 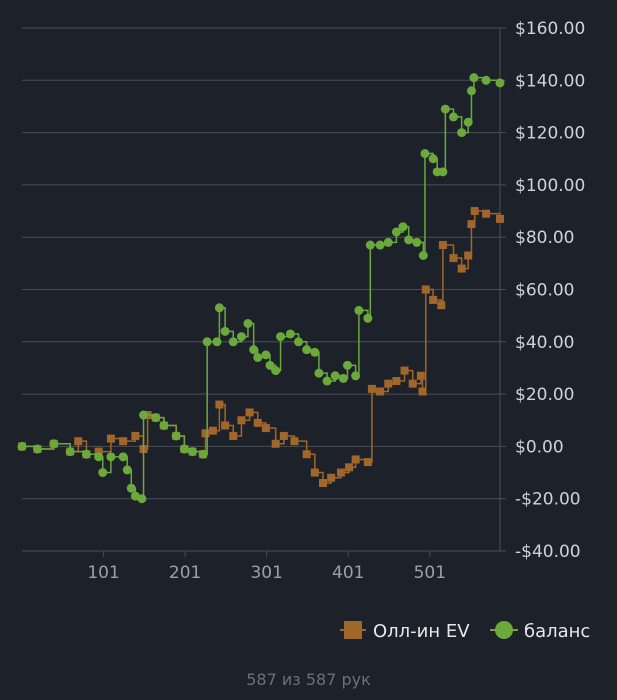 I want to click on y-tick-label: $100.00, so click(x=550, y=186).